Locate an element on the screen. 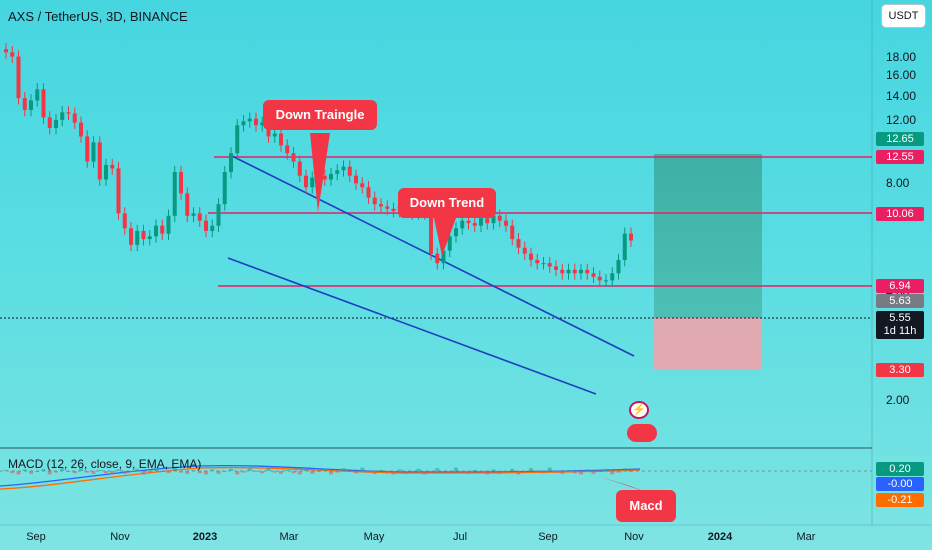  price-tick: 14.00 is located at coordinates (901, 95).